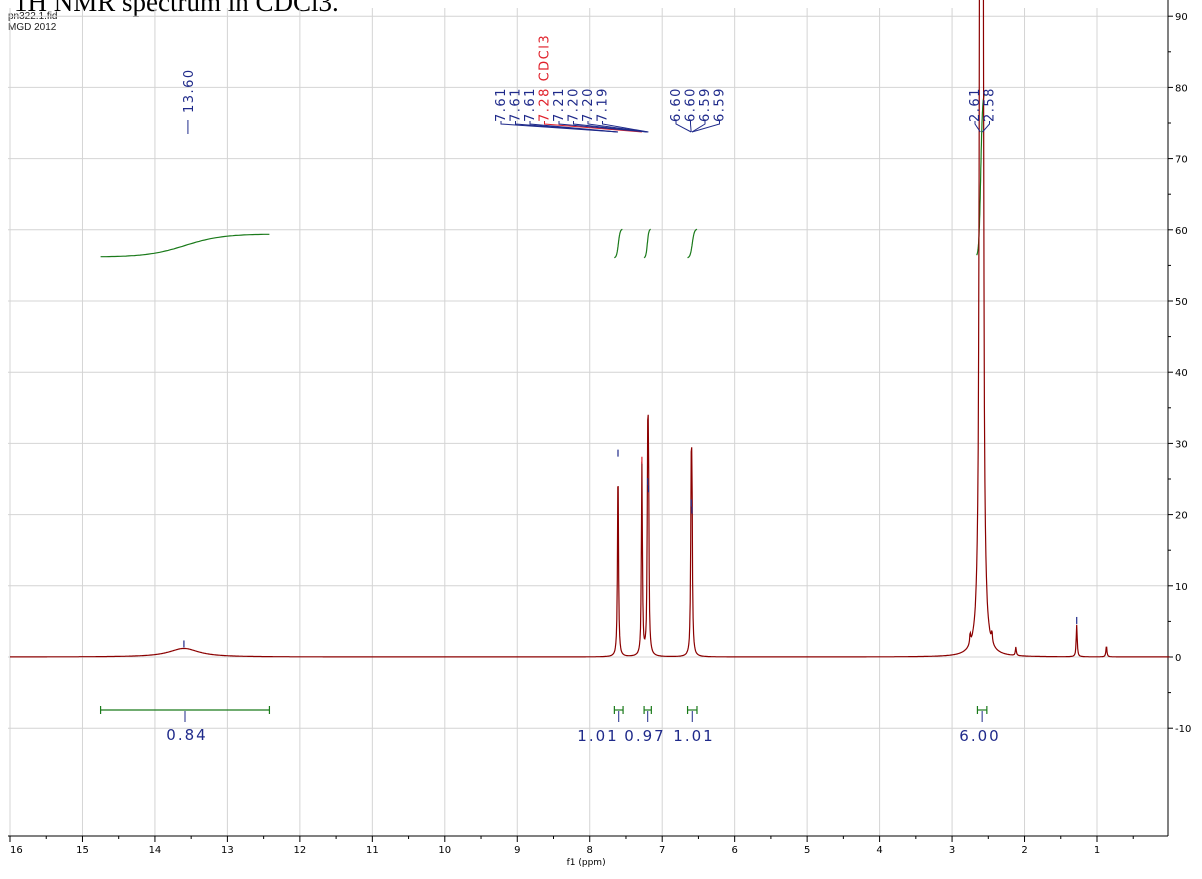  What do you see at coordinates (1181, 444) in the screenshot?
I see `y-tick-label: 30` at bounding box center [1181, 444].